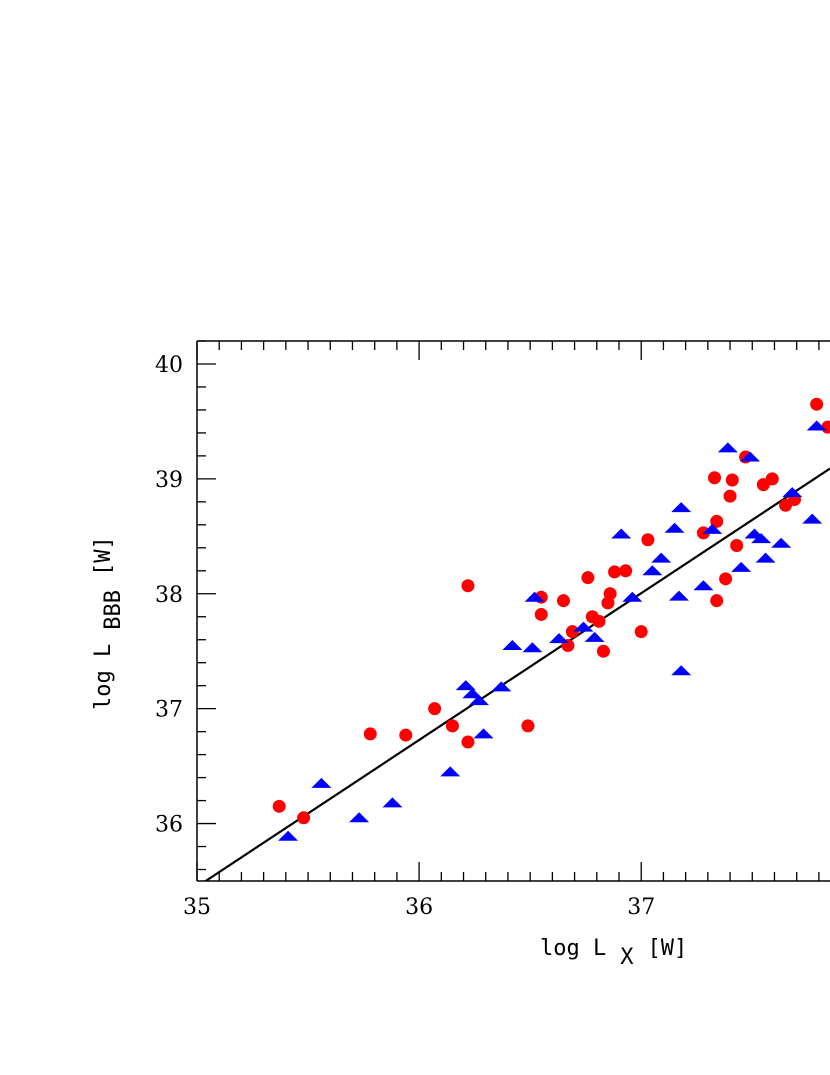 The image size is (830, 1075). What do you see at coordinates (169, 710) in the screenshot?
I see `y-tick-label: 37` at bounding box center [169, 710].